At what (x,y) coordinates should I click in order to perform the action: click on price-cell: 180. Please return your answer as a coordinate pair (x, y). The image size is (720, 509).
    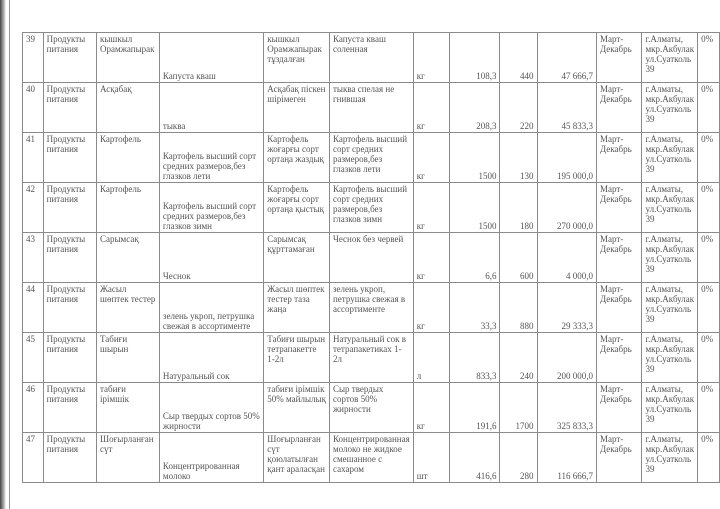
    Looking at the image, I should click on (518, 207).